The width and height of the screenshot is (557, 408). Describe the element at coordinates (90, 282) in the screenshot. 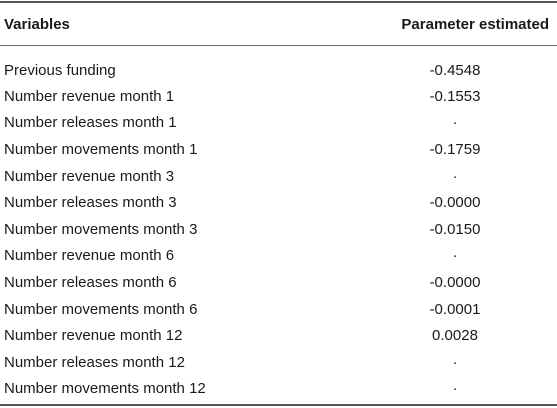

I see `variable-cell: Number releases month 6` at that location.